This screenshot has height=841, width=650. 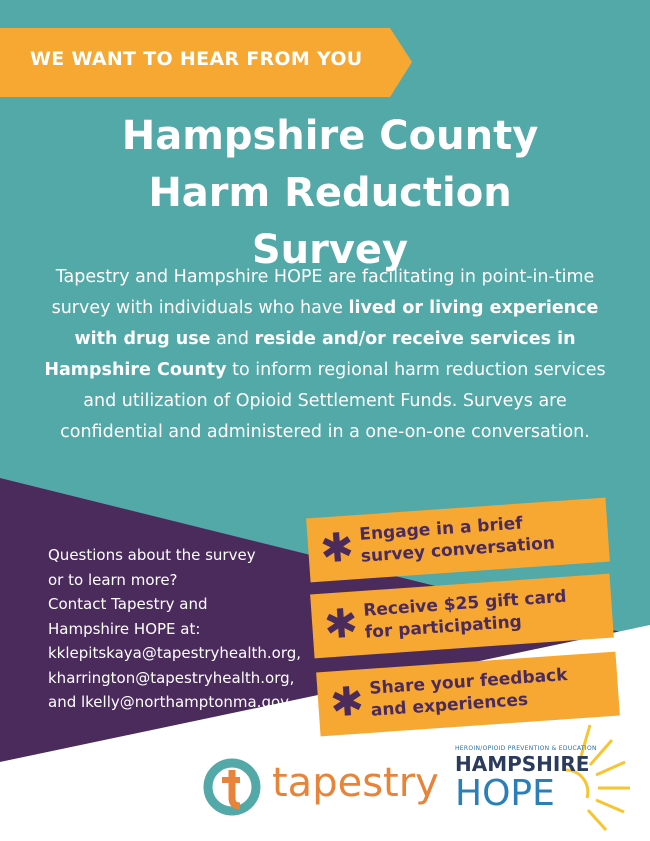 What do you see at coordinates (526, 748) in the screenshot?
I see `hope-tagline: HEROIN/OPIOID PREVENTION & EDUCATION` at bounding box center [526, 748].